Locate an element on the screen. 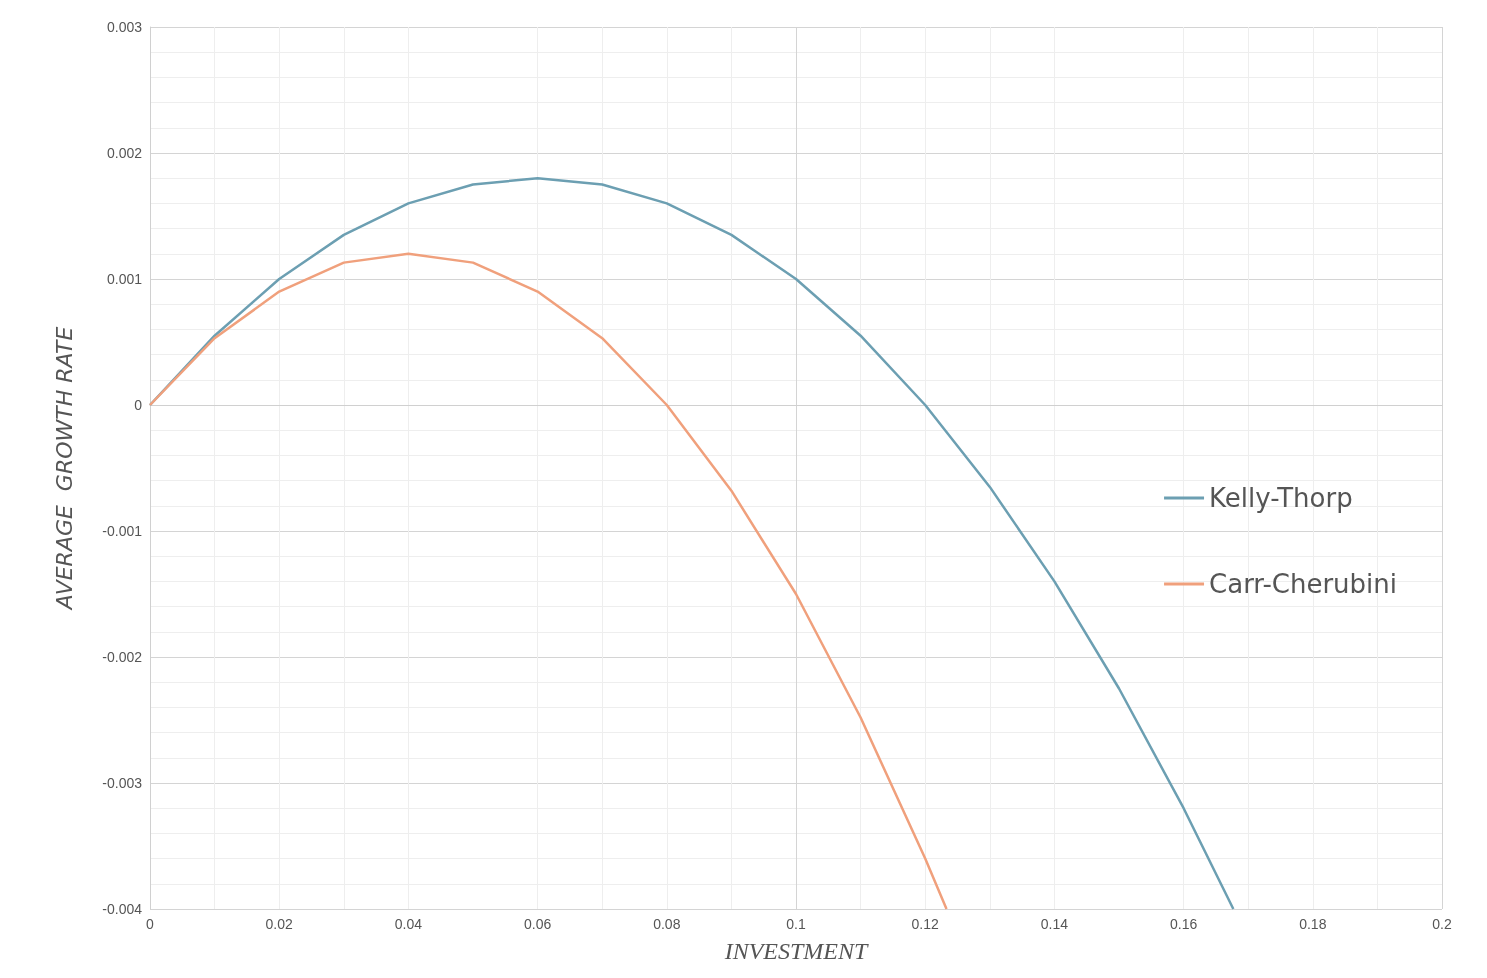  y-axis-title: AVERAGE GROWTH RATE is located at coordinates (64, 469).